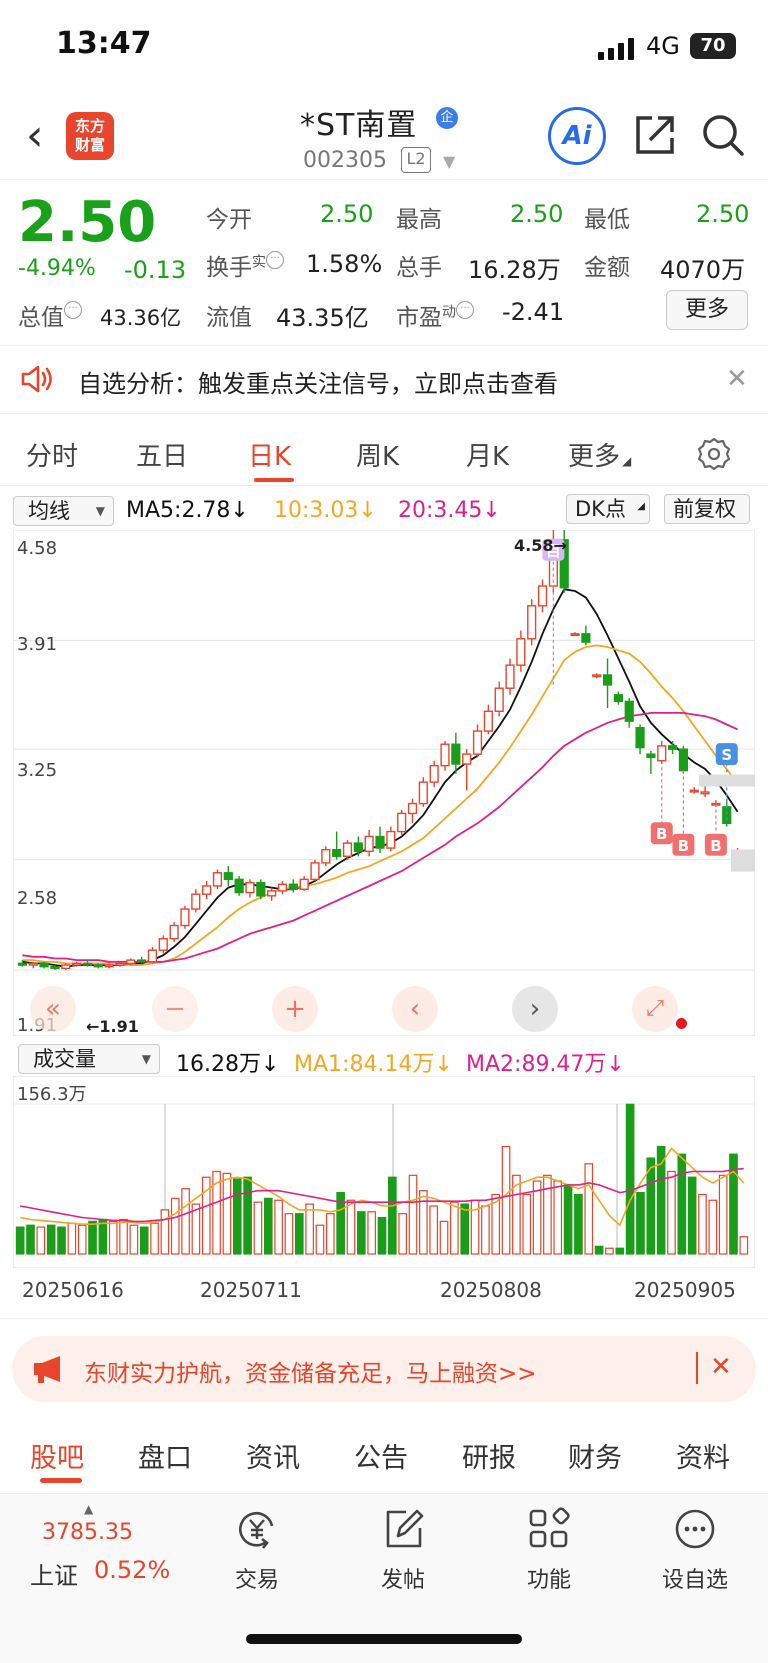 The width and height of the screenshot is (768, 1663). I want to click on gear-icon, so click(714, 454).